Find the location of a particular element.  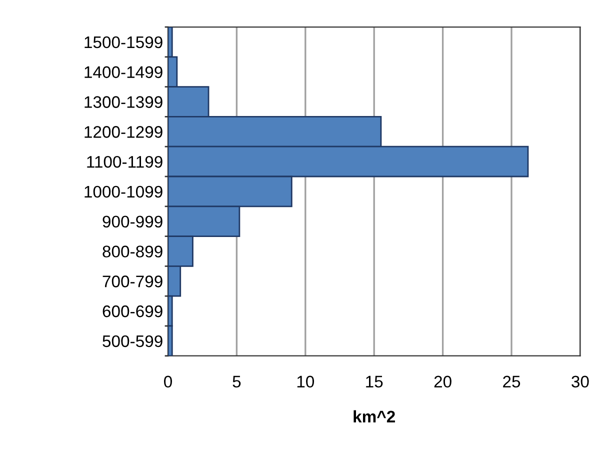

y-tick-label: 1500-1599 is located at coordinates (123, 42).